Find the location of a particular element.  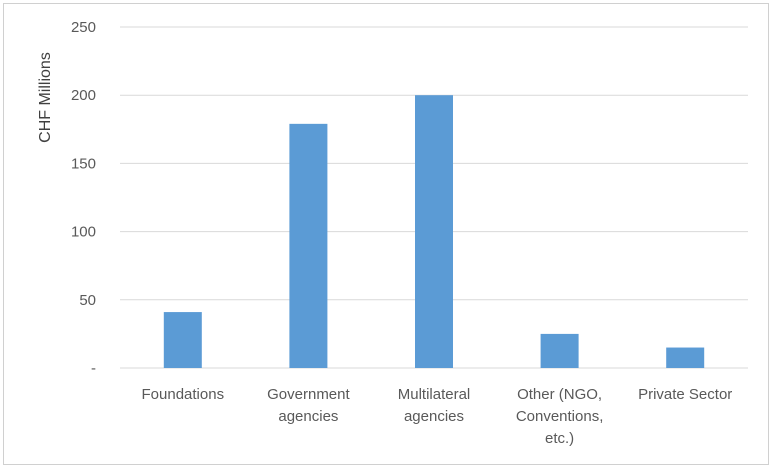

x-category-label: Private Sector is located at coordinates (685, 394).